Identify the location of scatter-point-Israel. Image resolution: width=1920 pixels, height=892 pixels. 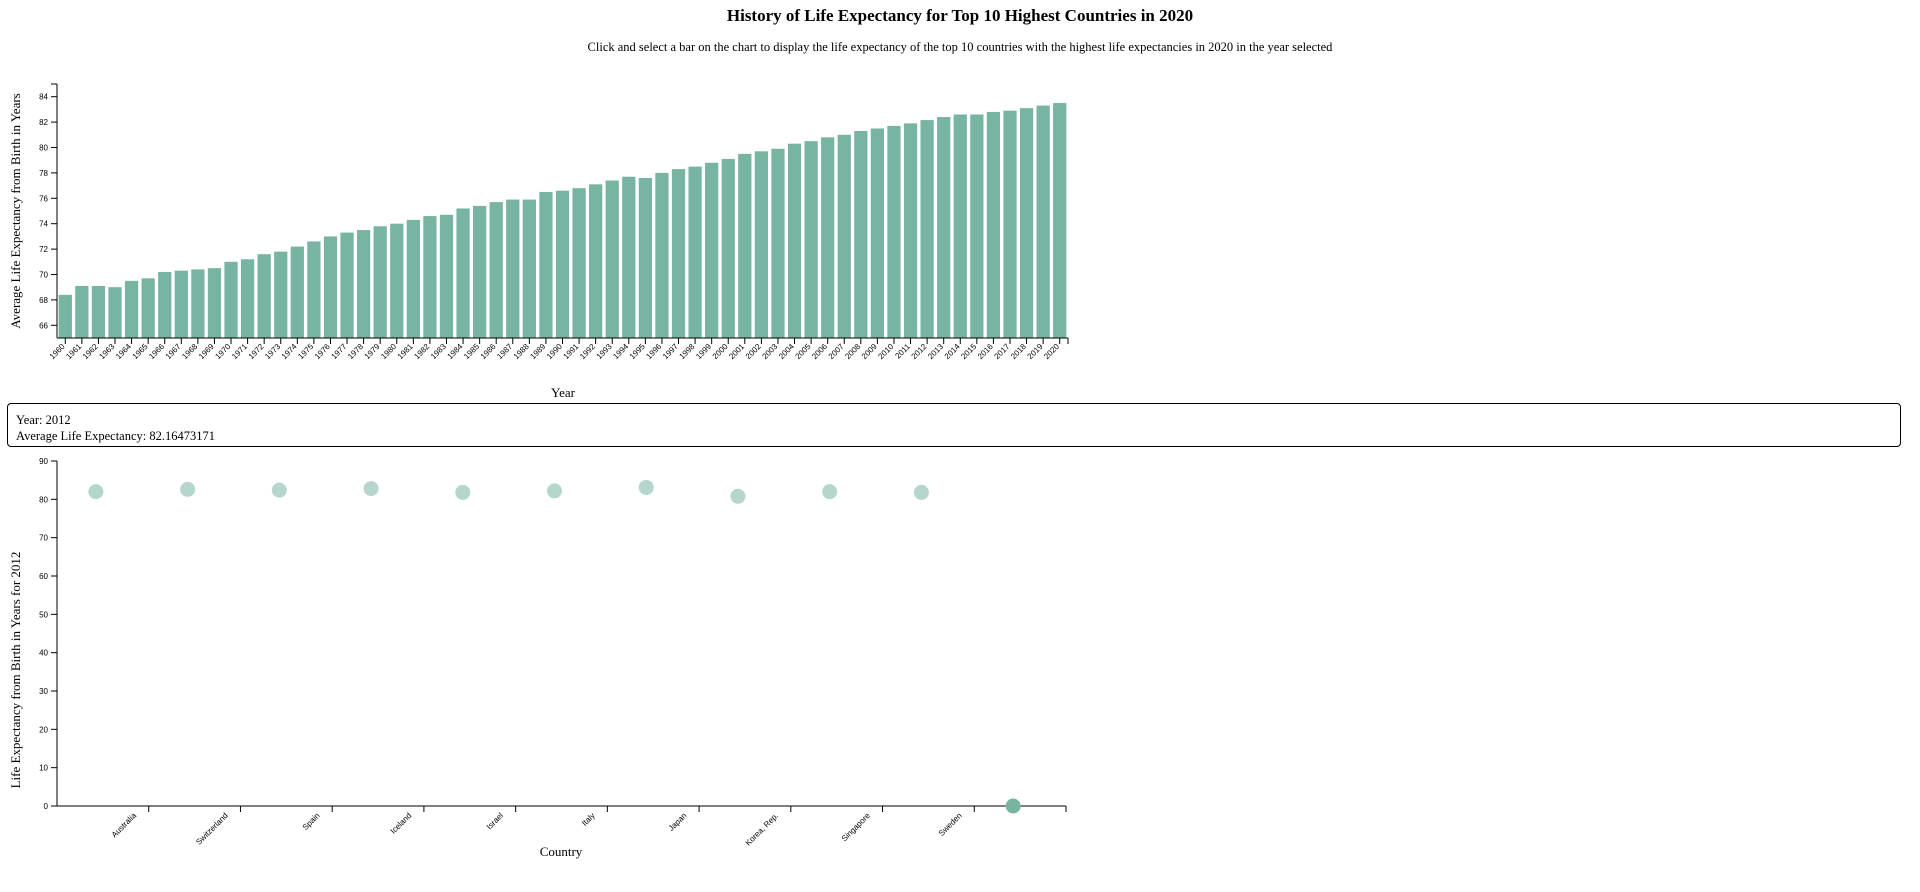
(463, 492).